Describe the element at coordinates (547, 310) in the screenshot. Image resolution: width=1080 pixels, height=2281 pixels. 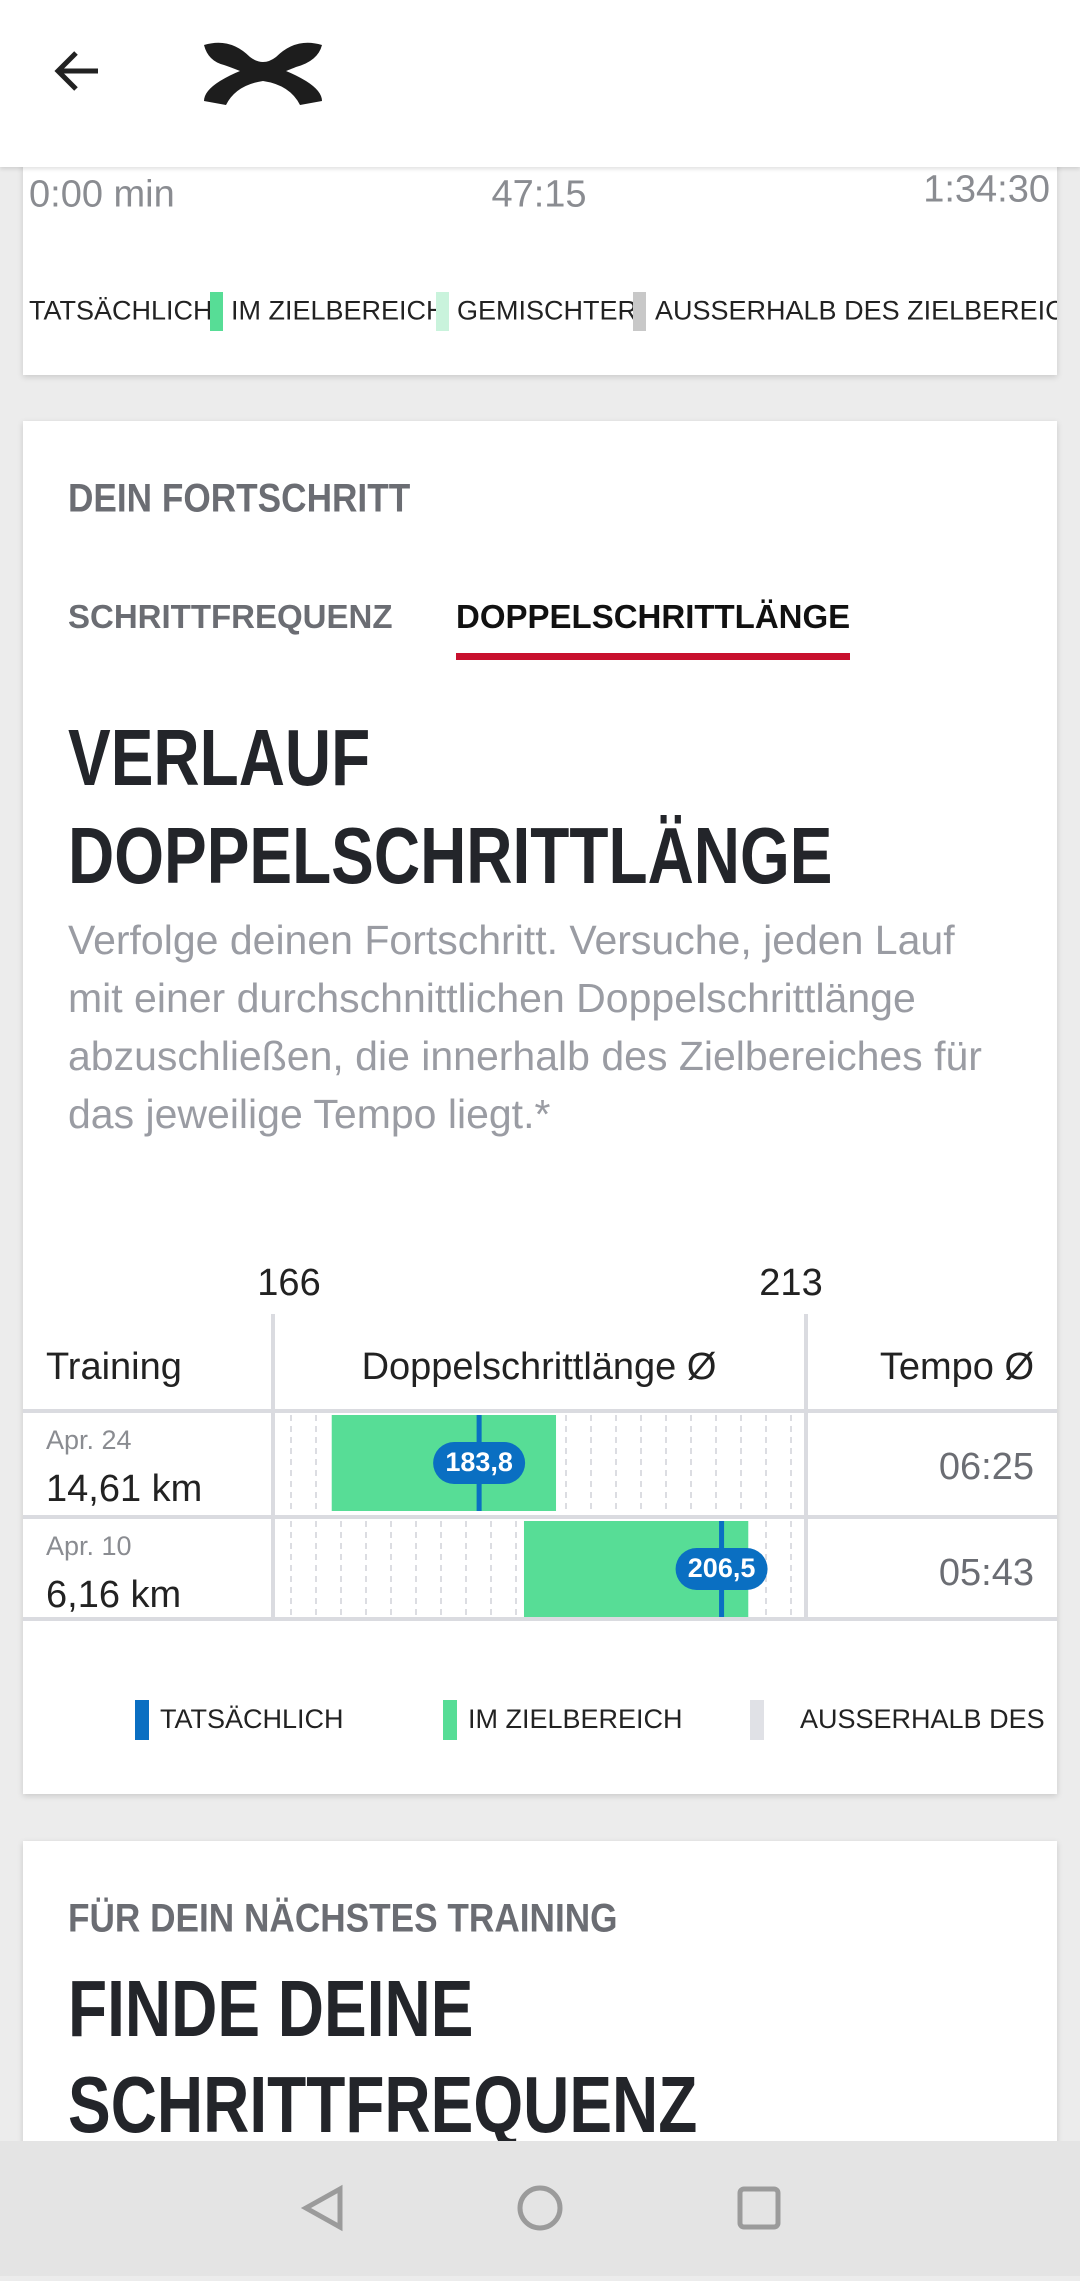
I see `legend-label: GEMISCHTER` at that location.